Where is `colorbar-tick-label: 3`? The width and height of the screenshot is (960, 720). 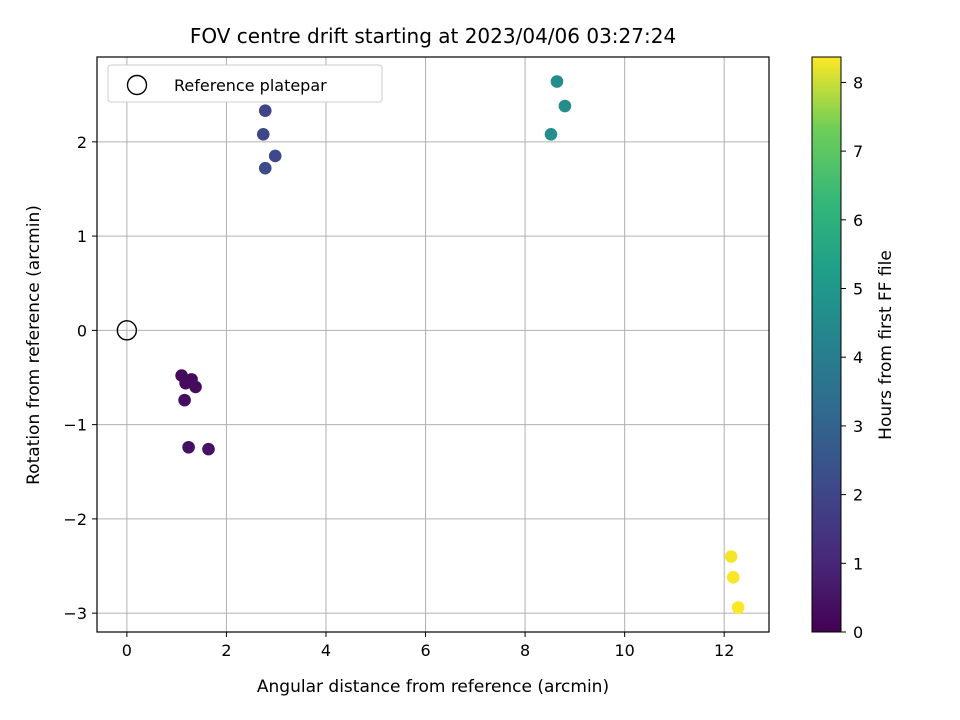 colorbar-tick-label: 3 is located at coordinates (858, 426).